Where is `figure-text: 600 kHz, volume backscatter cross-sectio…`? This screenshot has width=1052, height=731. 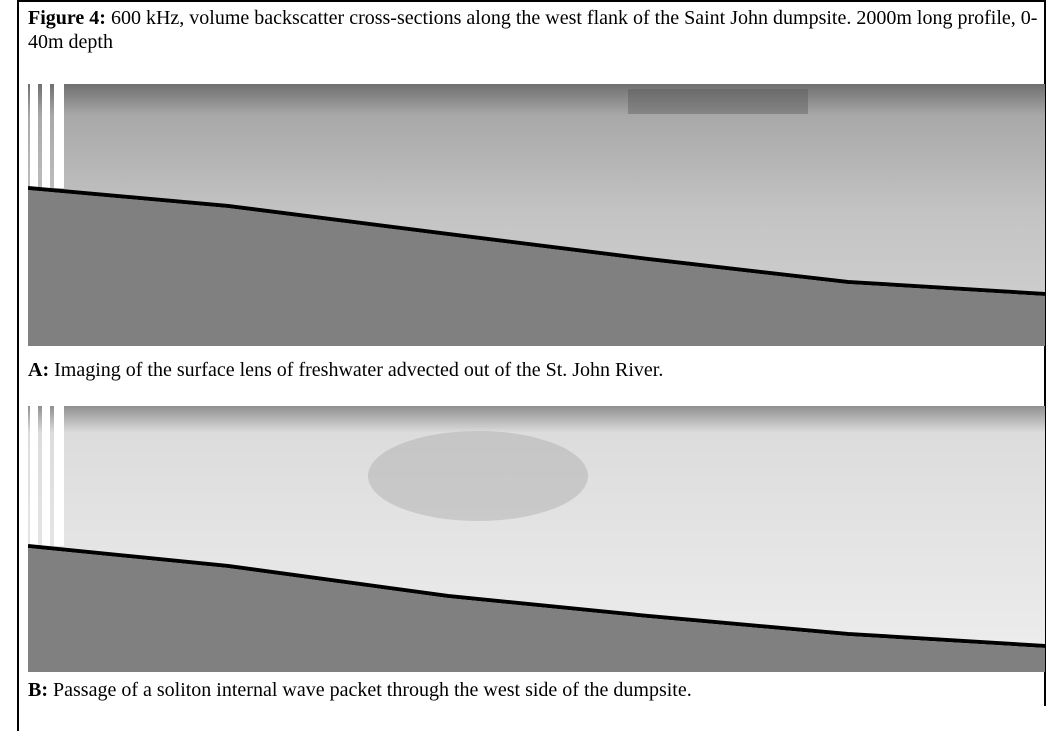
figure-text: 600 kHz, volume backscatter cross-sectio… is located at coordinates (533, 30).